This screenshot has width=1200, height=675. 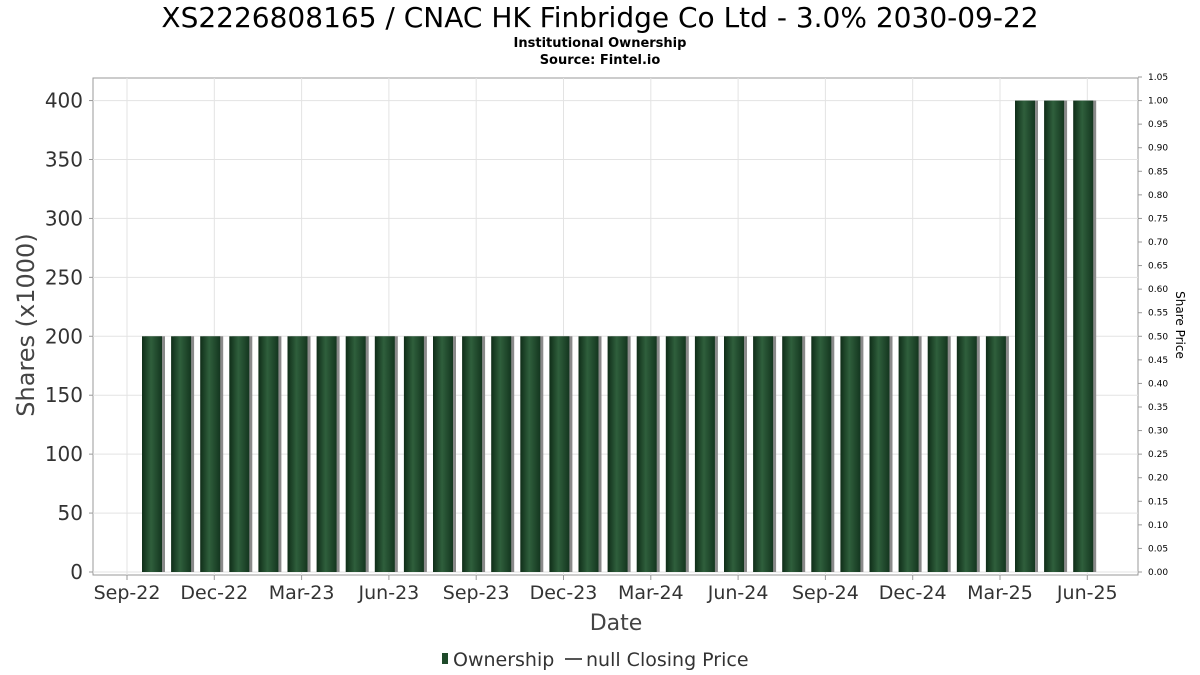 What do you see at coordinates (1158, 219) in the screenshot?
I see `y2-tick-label: 0.75` at bounding box center [1158, 219].